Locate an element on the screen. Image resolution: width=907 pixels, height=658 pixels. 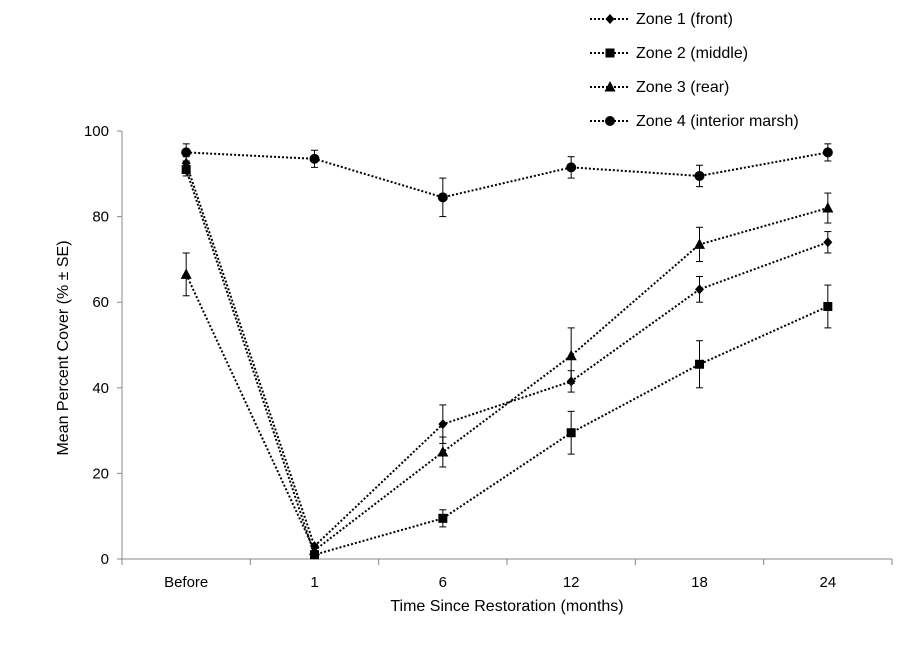
legend-item-2: Zone 2 (middle) is located at coordinates (669, 53).